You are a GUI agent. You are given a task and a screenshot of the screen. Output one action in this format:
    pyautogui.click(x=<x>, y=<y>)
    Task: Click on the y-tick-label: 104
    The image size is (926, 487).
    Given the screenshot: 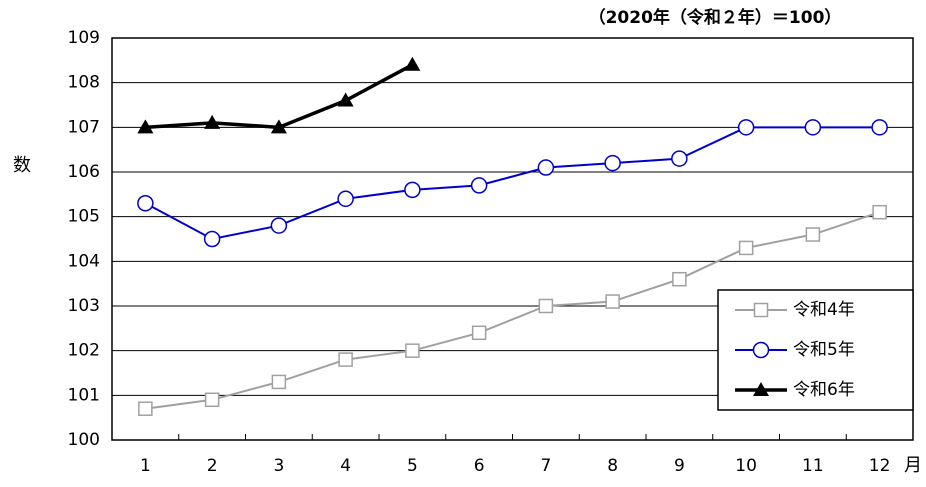 What is the action you would take?
    pyautogui.click(x=84, y=261)
    